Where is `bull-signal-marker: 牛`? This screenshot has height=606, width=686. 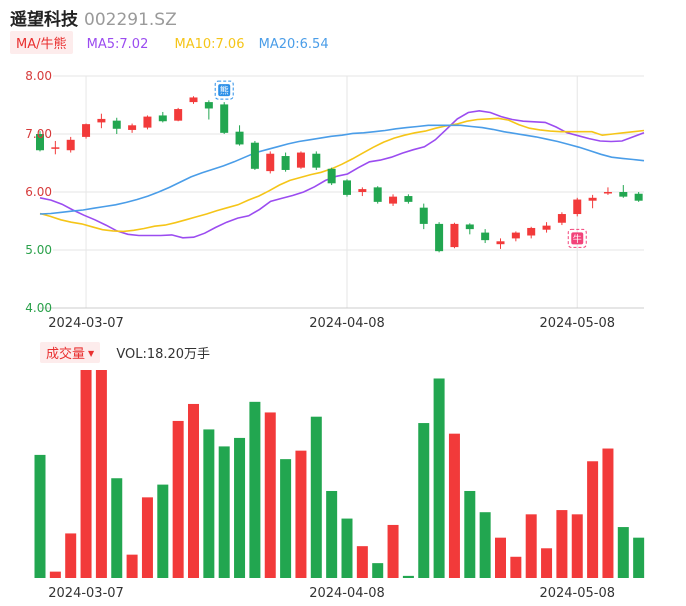 bull-signal-marker: 牛 is located at coordinates (577, 238).